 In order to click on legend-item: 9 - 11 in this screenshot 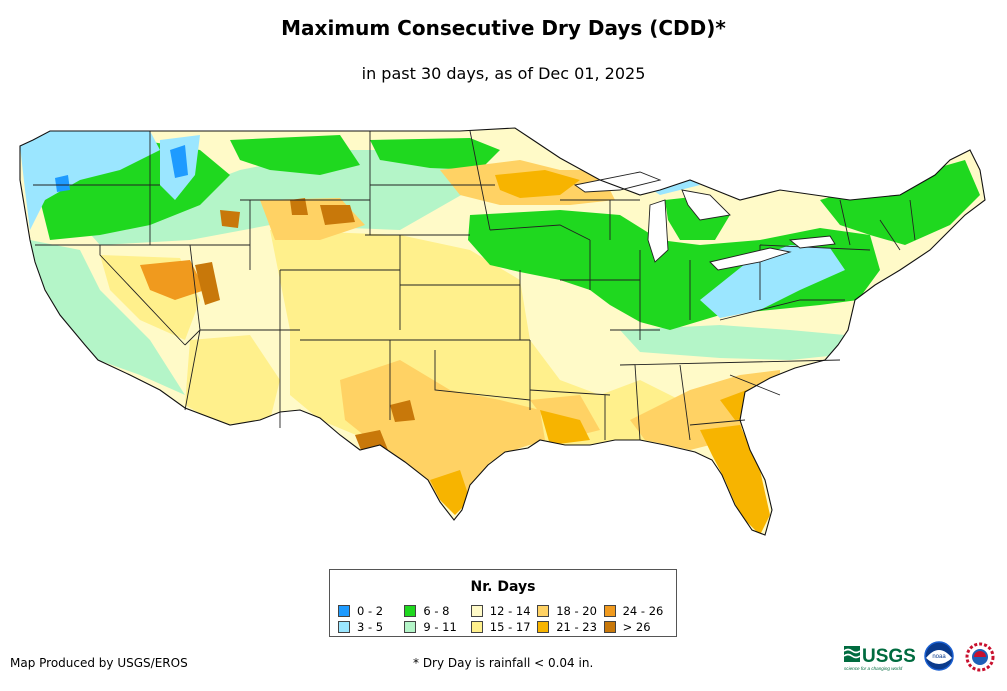, I will do `click(437, 626)`.